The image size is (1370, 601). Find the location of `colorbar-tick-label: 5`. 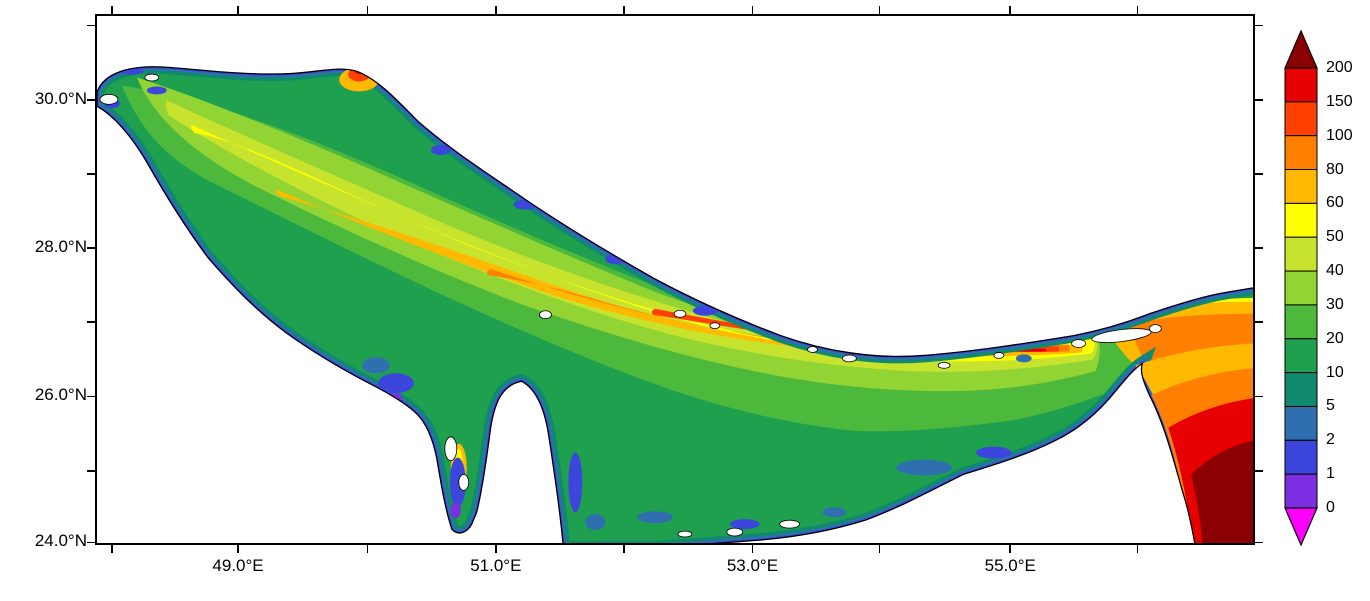

colorbar-tick-label: 5 is located at coordinates (1330, 406).